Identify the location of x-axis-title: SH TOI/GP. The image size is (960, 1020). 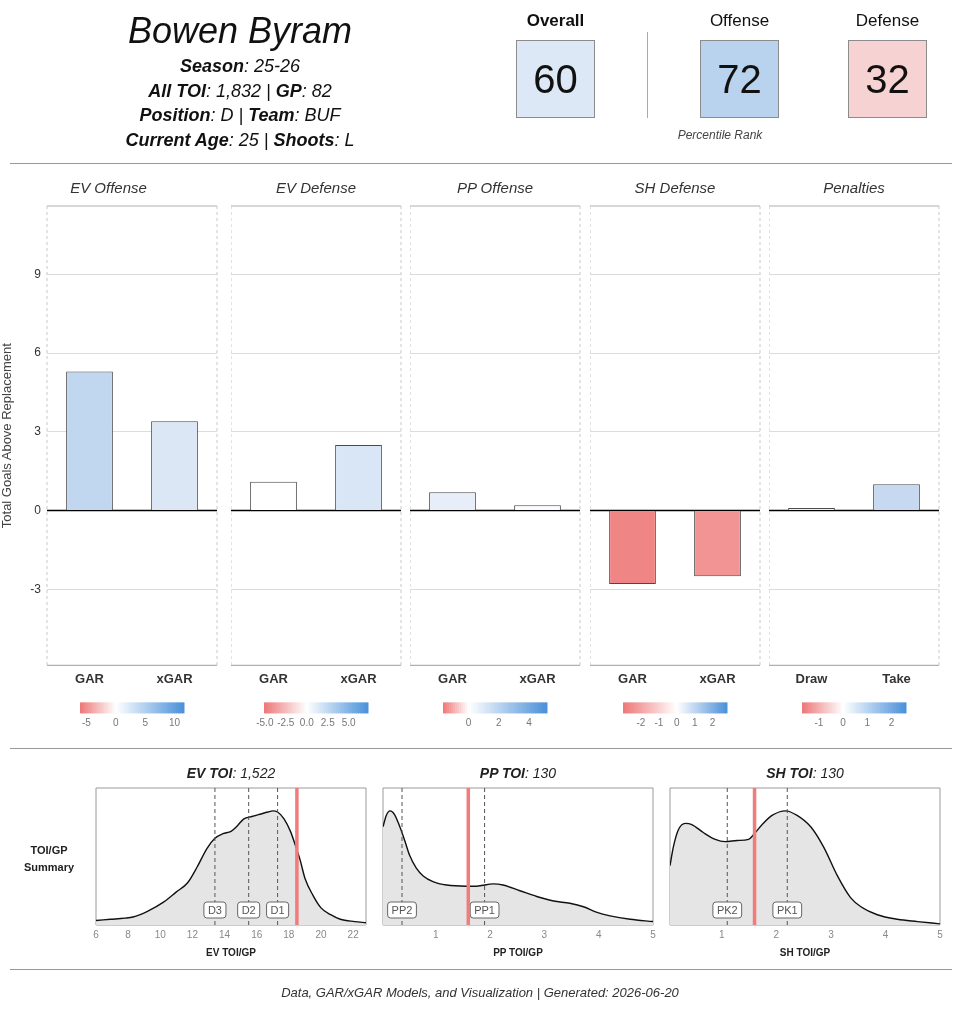
(805, 952).